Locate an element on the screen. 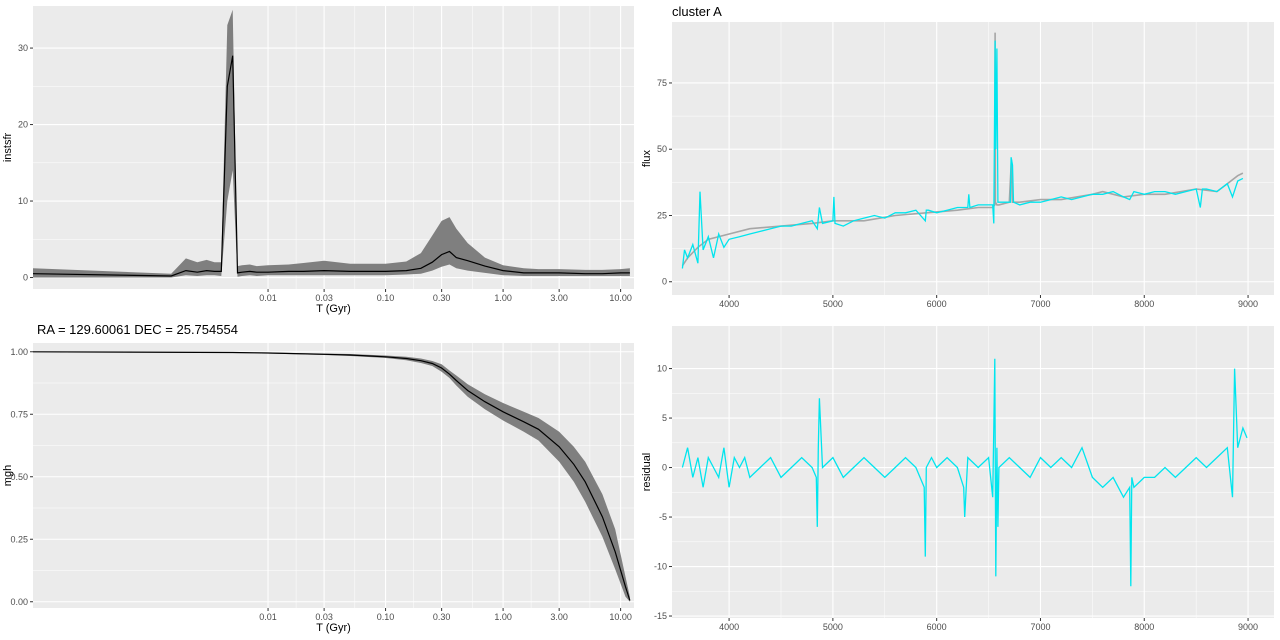  y-tick-label: 20 is located at coordinates (23, 125).